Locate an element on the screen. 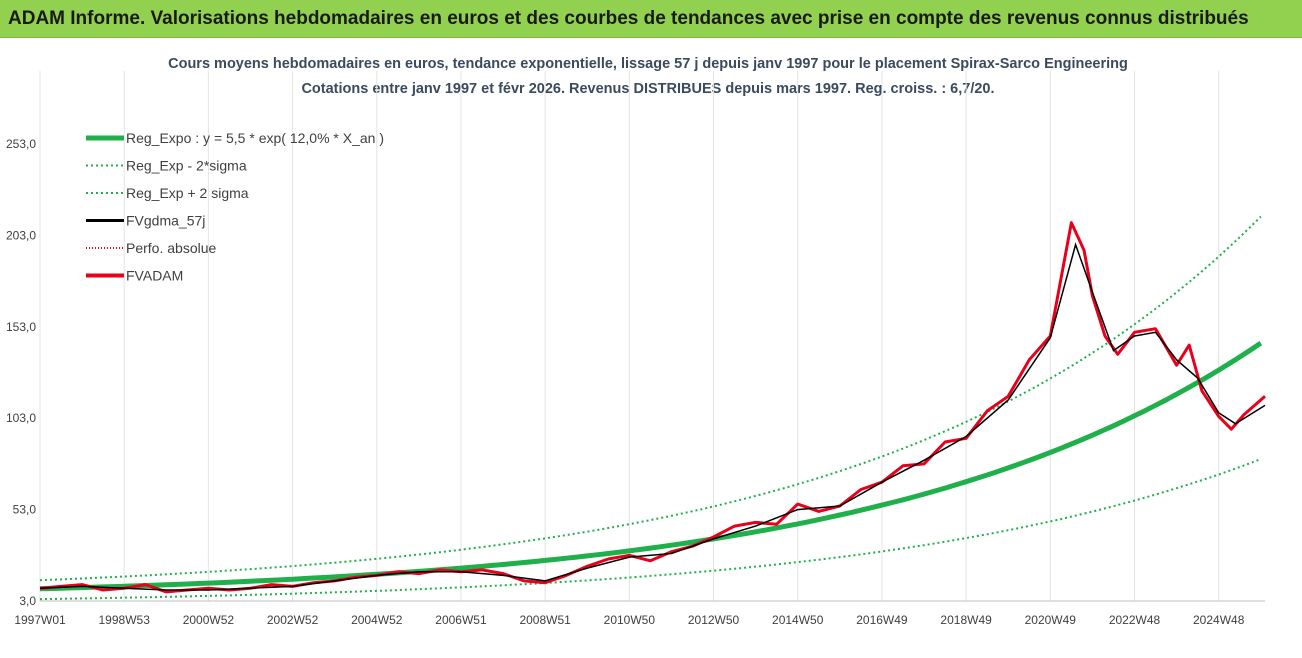 The height and width of the screenshot is (658, 1302). x-tick-label: 2008W51 is located at coordinates (545, 620).